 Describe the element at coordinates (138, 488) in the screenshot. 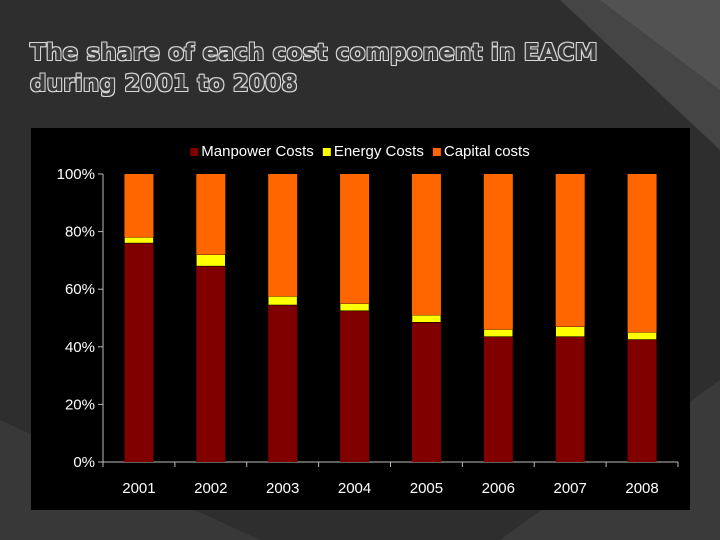

I see `x-tick-label: 2001` at that location.